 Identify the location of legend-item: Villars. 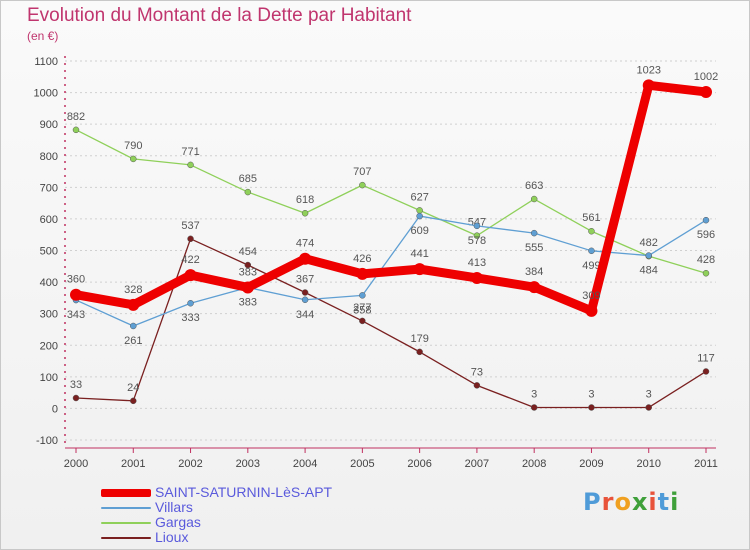
(261, 507).